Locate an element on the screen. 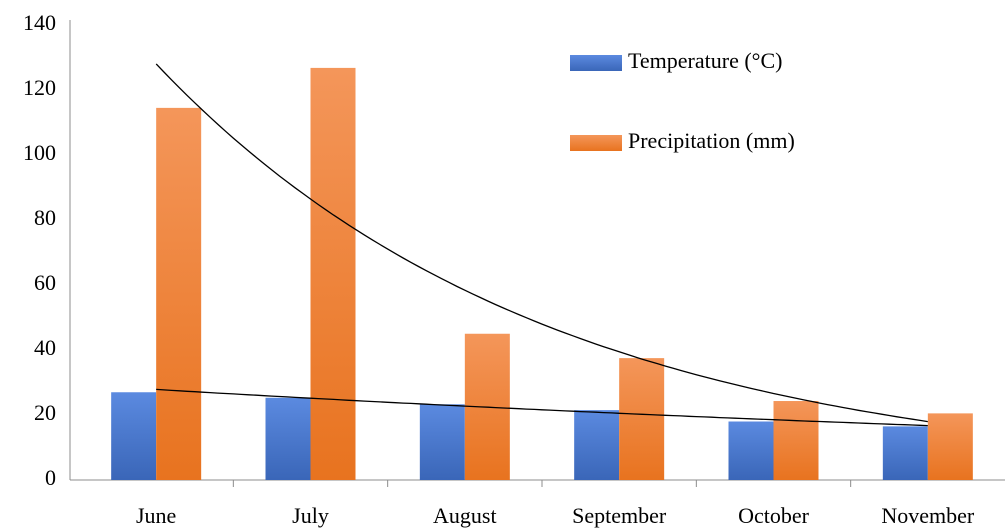 This screenshot has height=531, width=1008. x-tick-label: September is located at coordinates (619, 515).